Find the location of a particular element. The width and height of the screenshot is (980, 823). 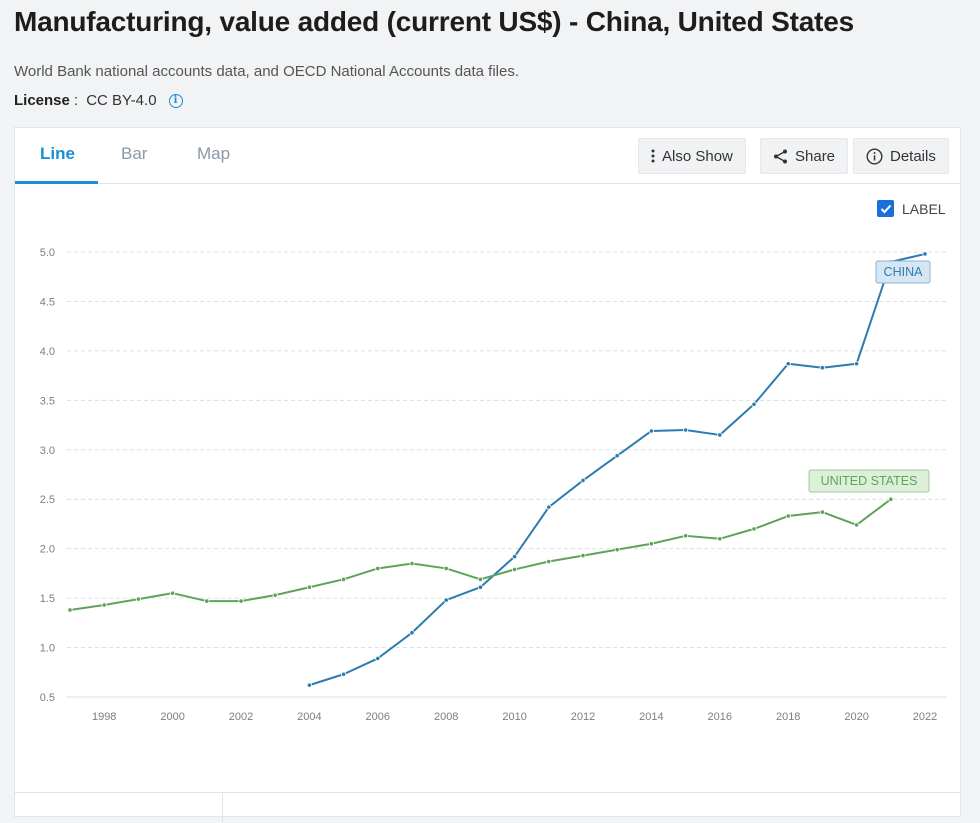

series-line-united-states is located at coordinates (480, 554).